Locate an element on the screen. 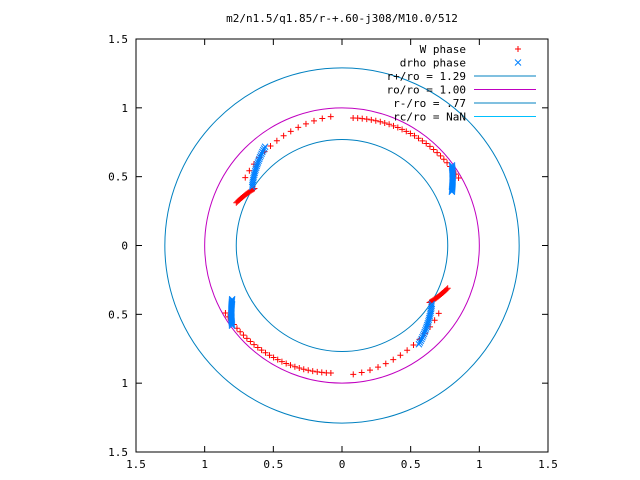 This screenshot has width=640, height=480. legend-label-2: r+/ro = 1.29 is located at coordinates (426, 76).